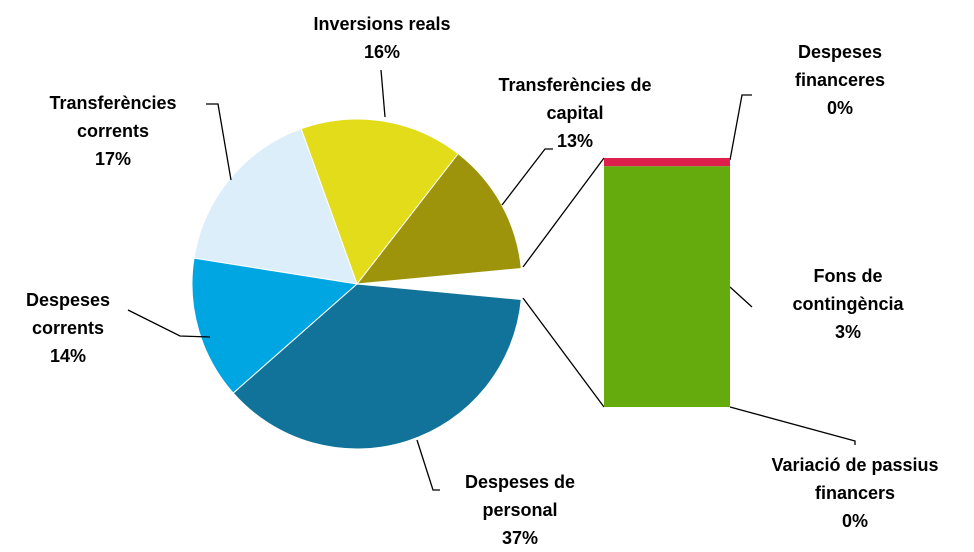 The image size is (974, 552). I want to click on data-label: Despeses corrents 14%, so click(69, 328).